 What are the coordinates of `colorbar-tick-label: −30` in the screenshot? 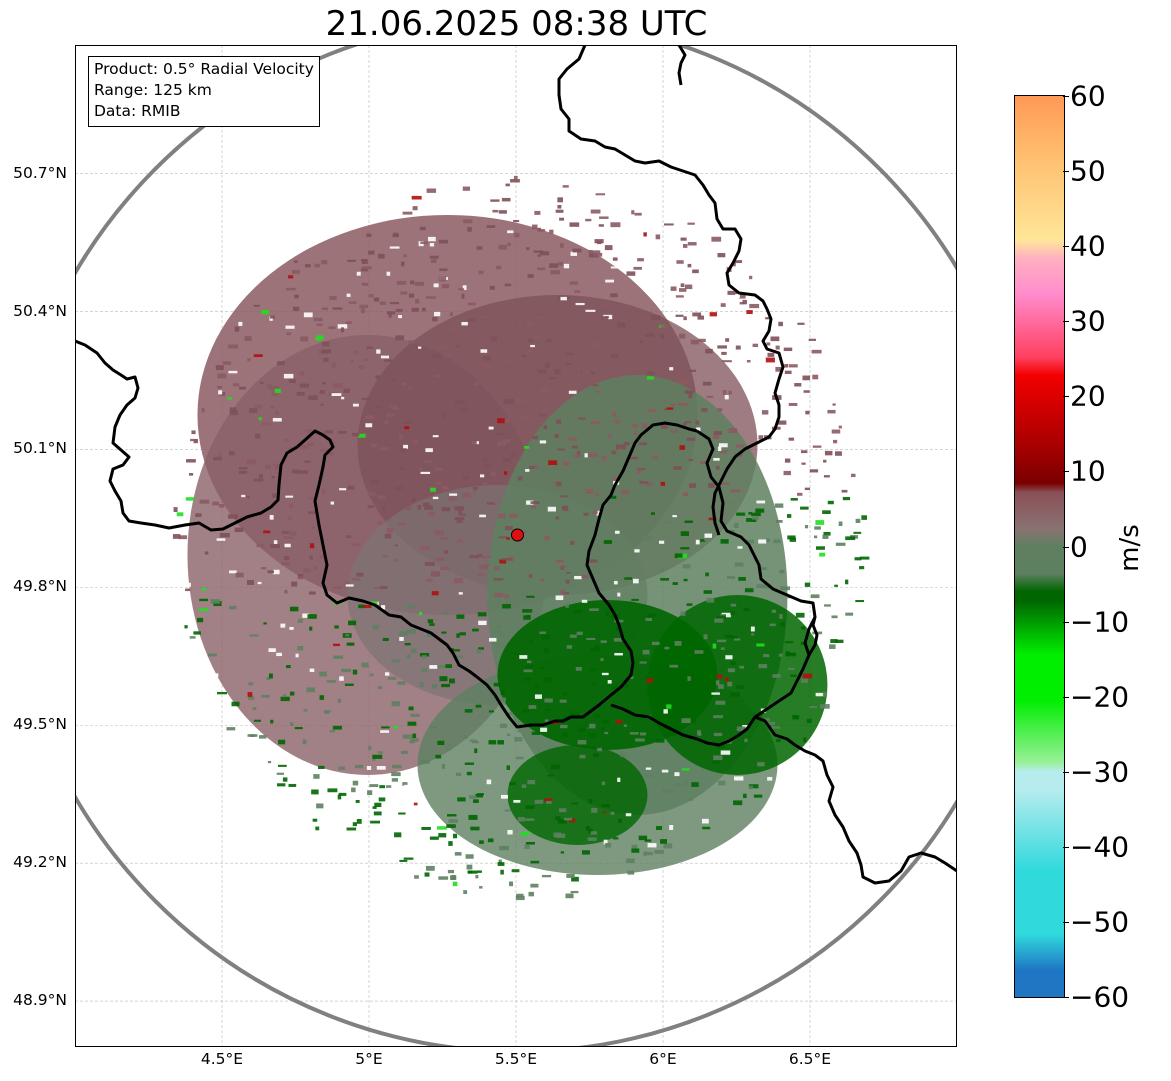 It's located at (1100, 772).